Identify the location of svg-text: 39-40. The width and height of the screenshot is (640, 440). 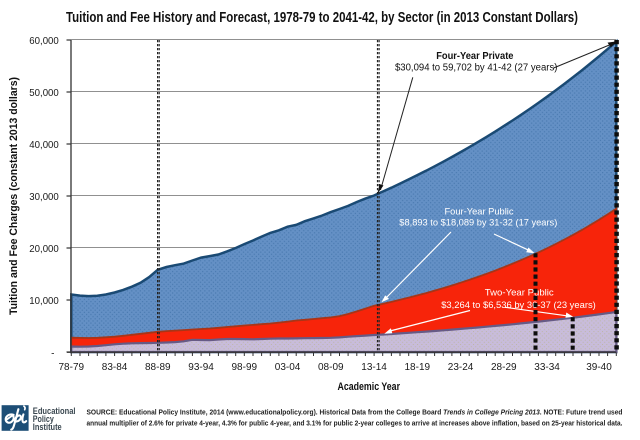
(599, 367).